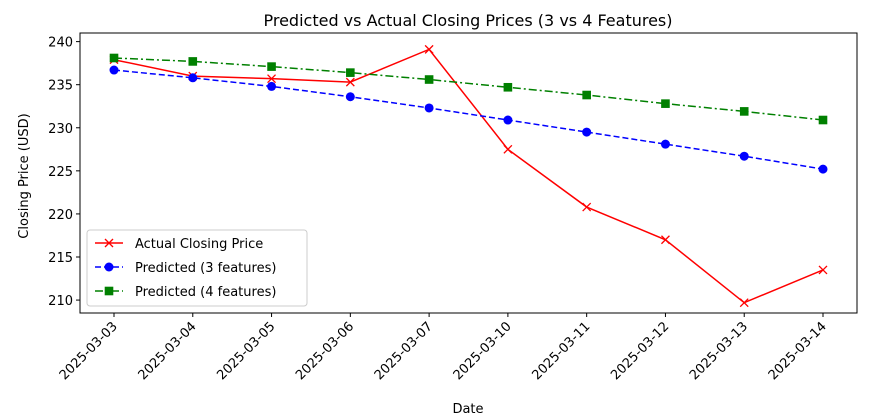 The image size is (870, 417). Describe the element at coordinates (325, 351) in the screenshot. I see `x-tick-label: 2025-03-06` at that location.